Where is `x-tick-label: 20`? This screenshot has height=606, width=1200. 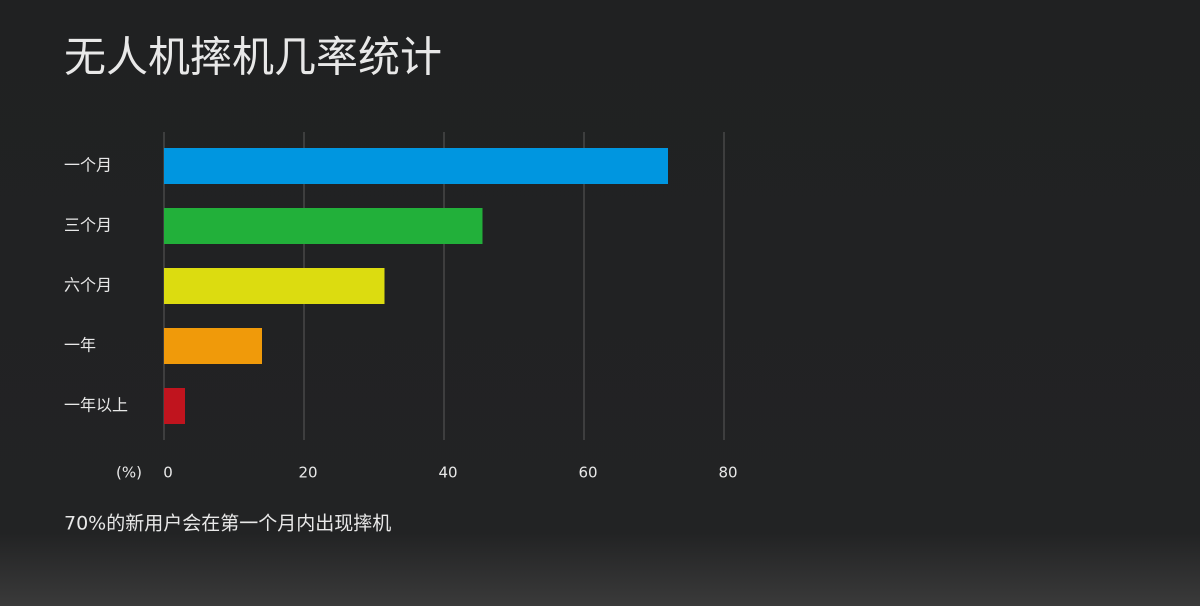 x-tick-label: 20 is located at coordinates (307, 473).